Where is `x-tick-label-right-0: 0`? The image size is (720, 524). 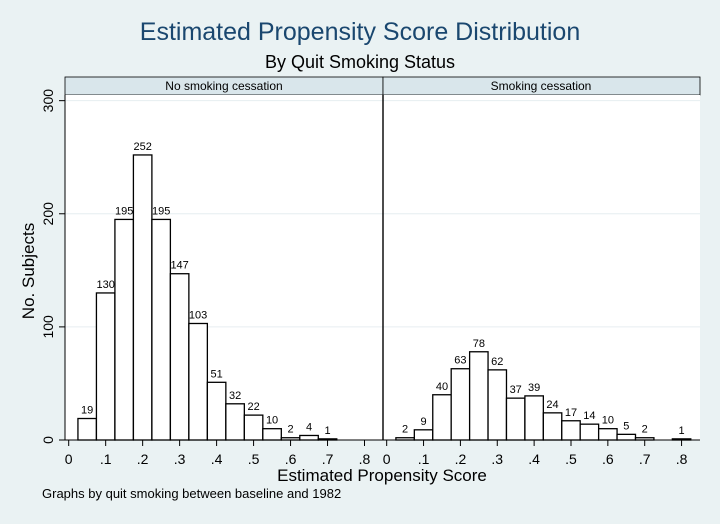 x-tick-label-right-0: 0 is located at coordinates (387, 459).